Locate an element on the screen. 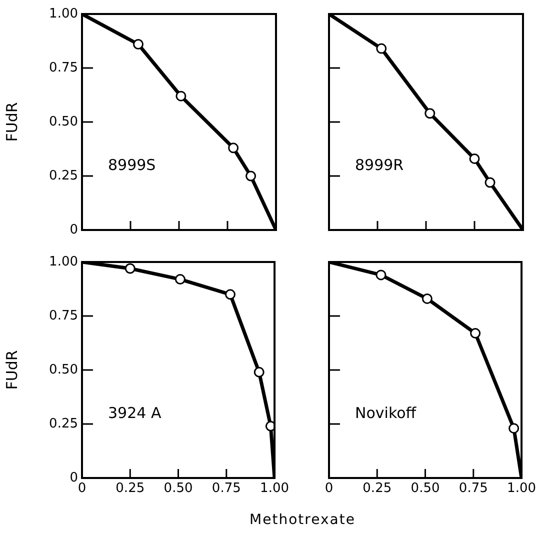  x-tick-label: 0 is located at coordinates (329, 488).